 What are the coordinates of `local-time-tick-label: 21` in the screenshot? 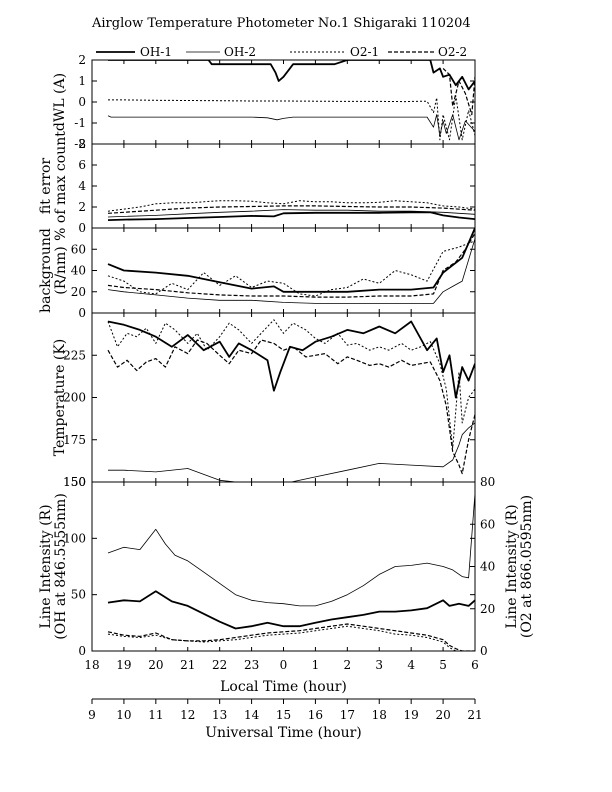 It's located at (187, 665).